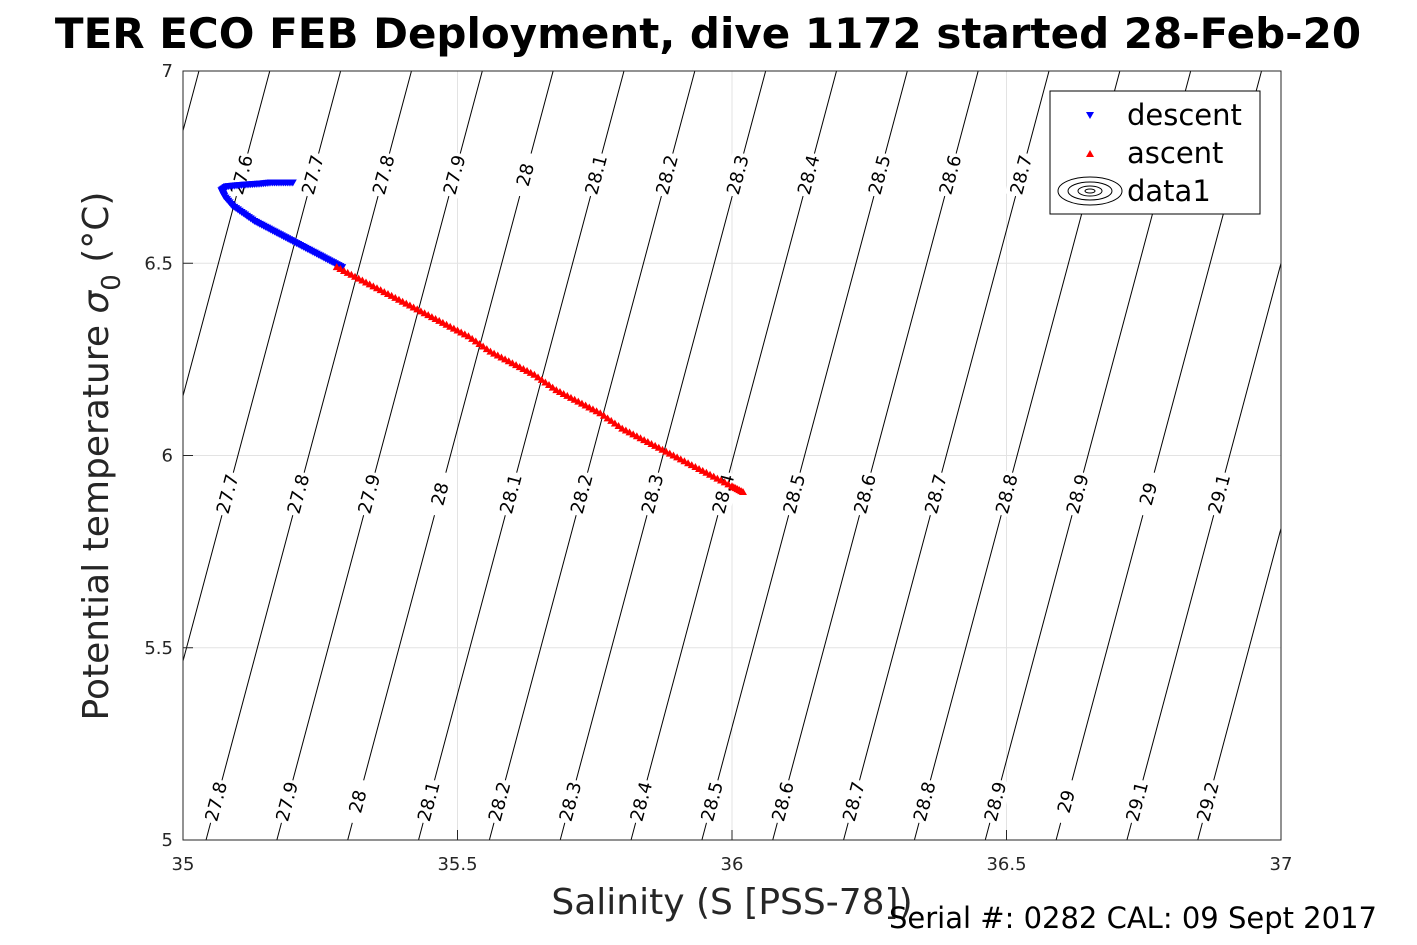  Describe the element at coordinates (112, 282) in the screenshot. I see `y-axis-label-subscript: 0` at that location.